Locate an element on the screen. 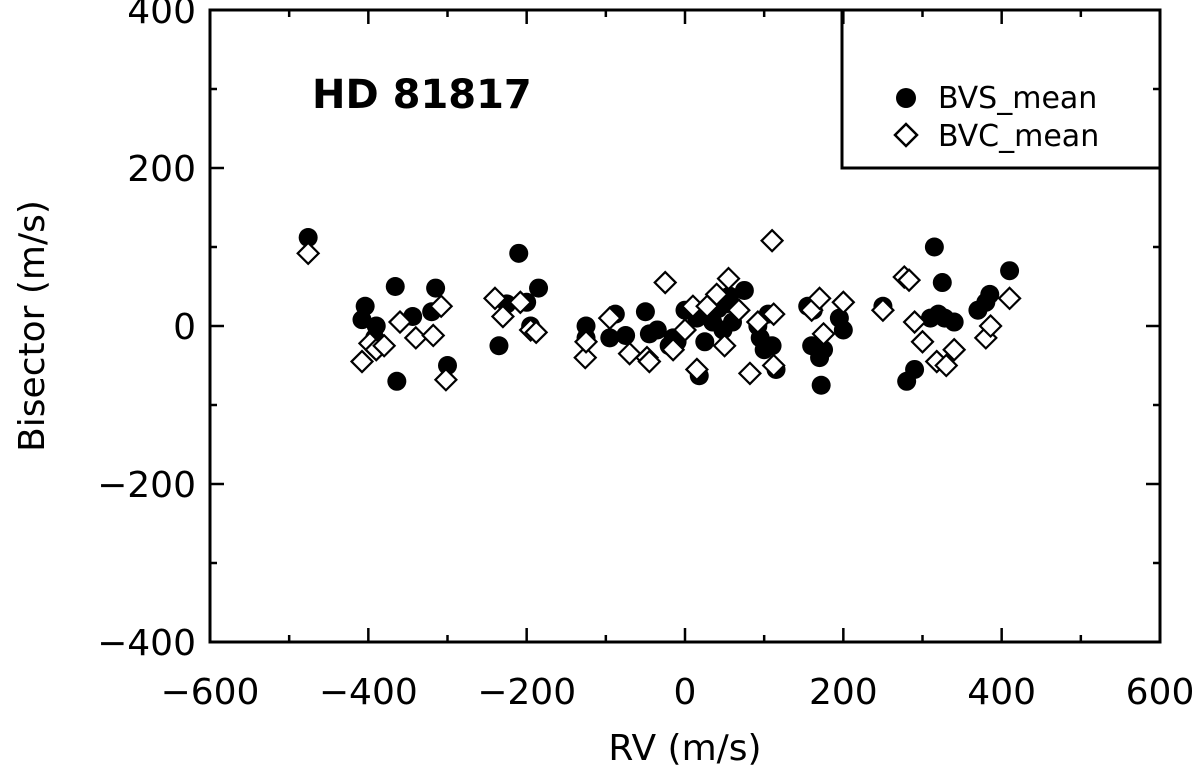 Image resolution: width=1200 pixels, height=777 pixels. y-tick-label: 0 is located at coordinates (184, 327).